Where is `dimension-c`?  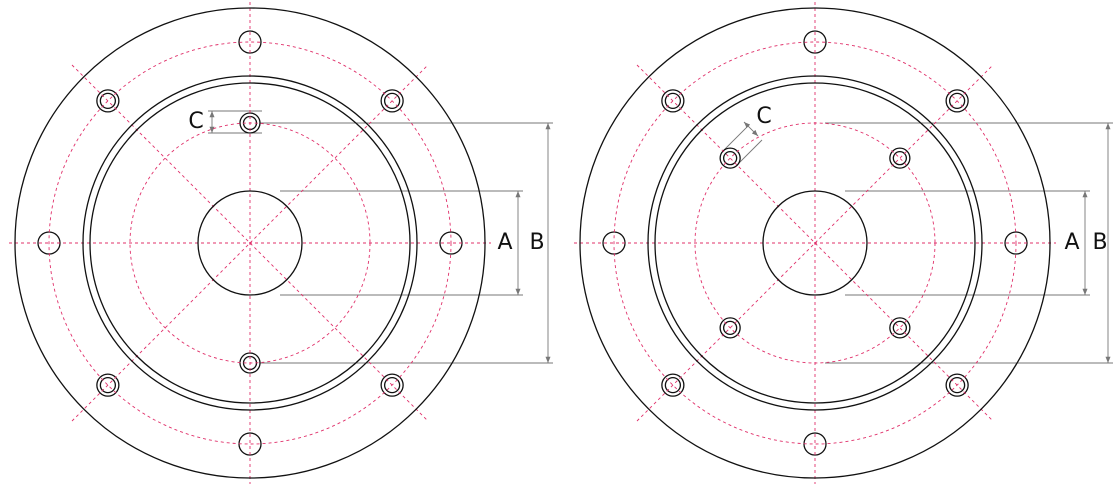 dimension-c is located at coordinates (751, 129).